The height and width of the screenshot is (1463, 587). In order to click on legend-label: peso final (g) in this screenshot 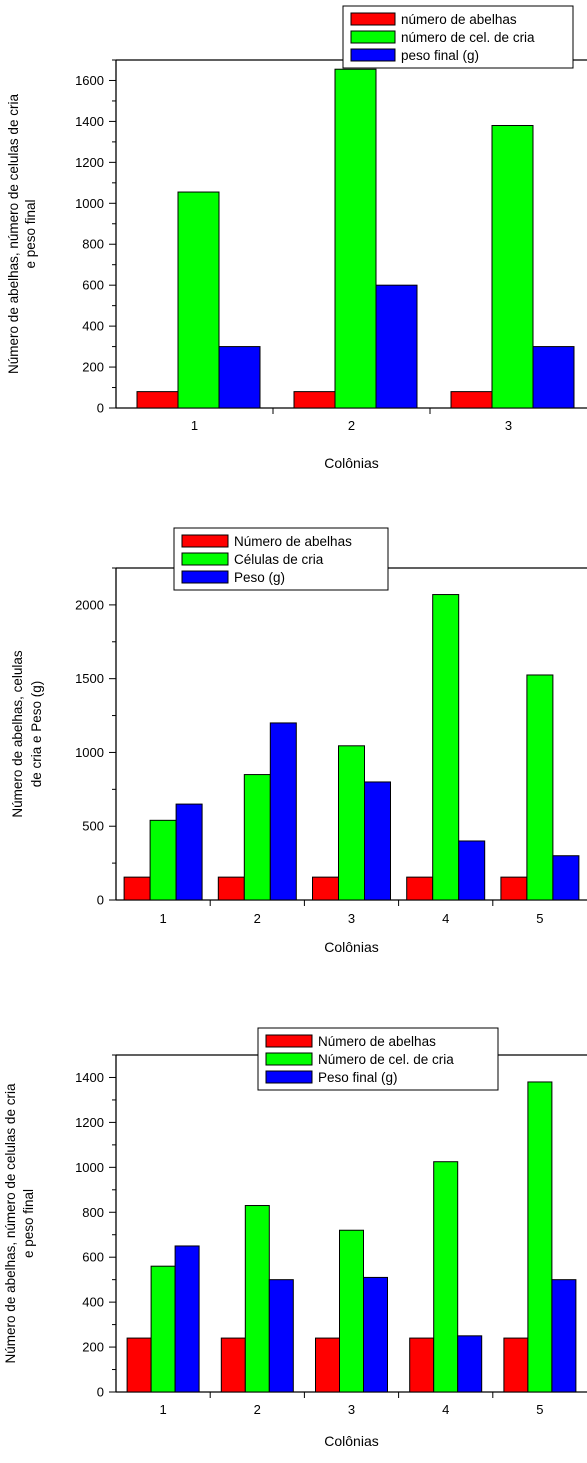, I will do `click(440, 55)`.